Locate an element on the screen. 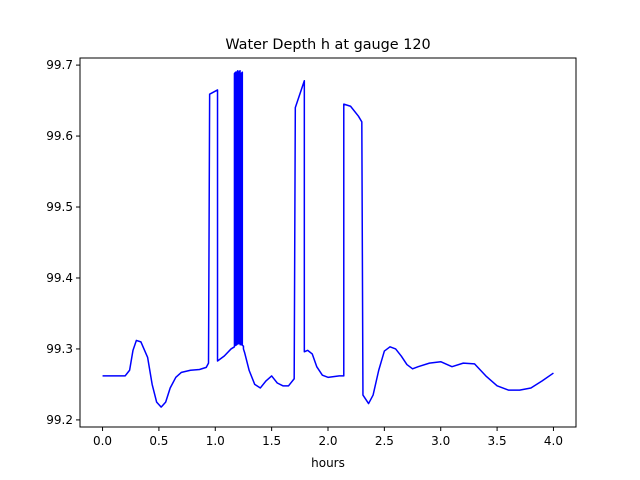 The image size is (640, 480). x-tick-label: 4.0 is located at coordinates (553, 441).